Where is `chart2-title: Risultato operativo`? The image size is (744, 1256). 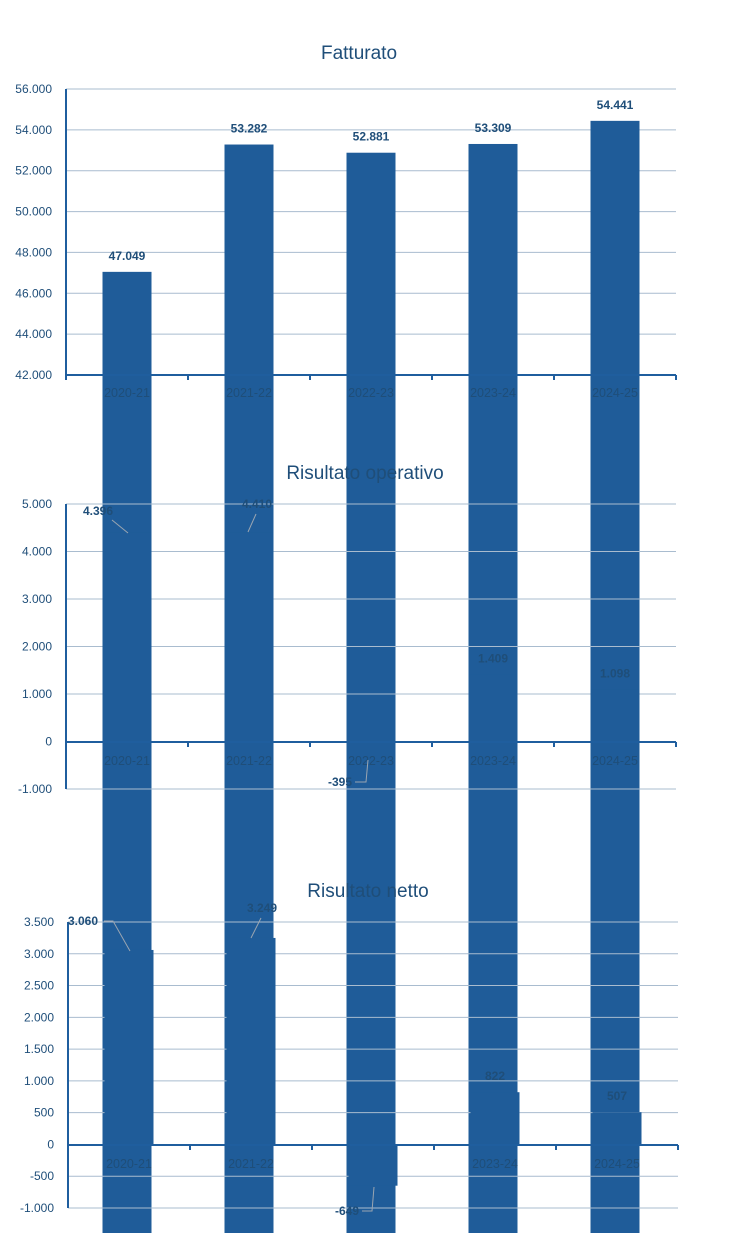 chart2-title: Risultato operativo is located at coordinates (364, 473).